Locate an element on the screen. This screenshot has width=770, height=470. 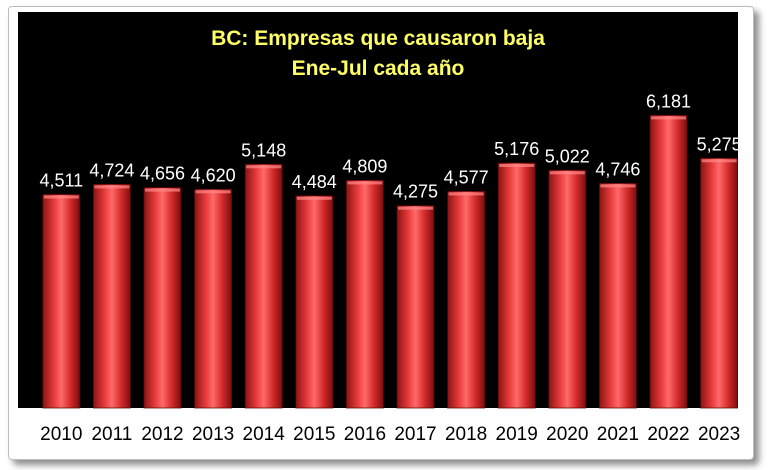
bar-cap-2021 is located at coordinates (618, 186).